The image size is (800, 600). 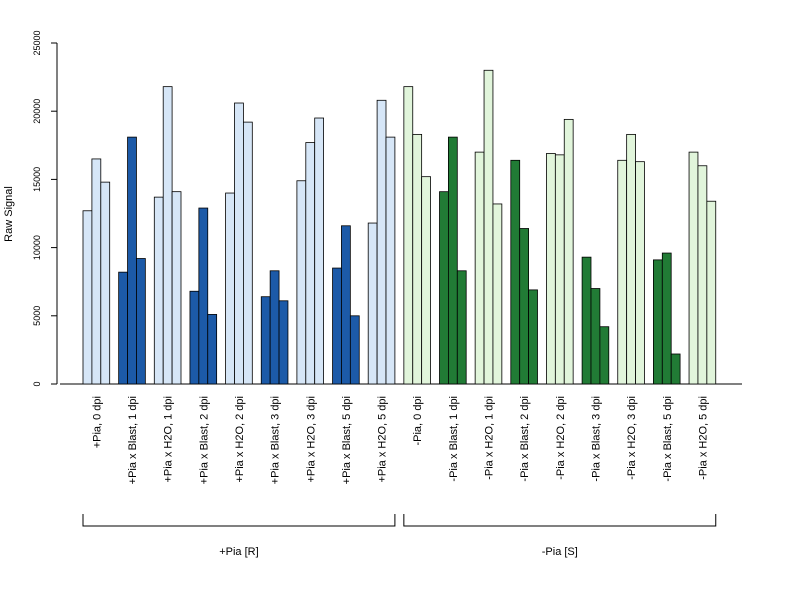 I want to click on category-label: +Pia x H2O, 5 dpi, so click(x=383, y=439).